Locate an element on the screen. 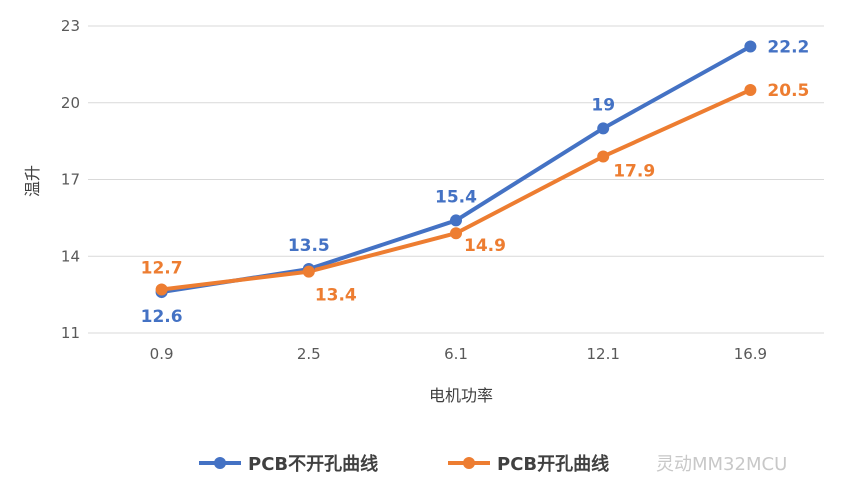 Image resolution: width=849 pixels, height=497 pixels. legend-item-series-2: PCB开孔曲线 is located at coordinates (528, 464).